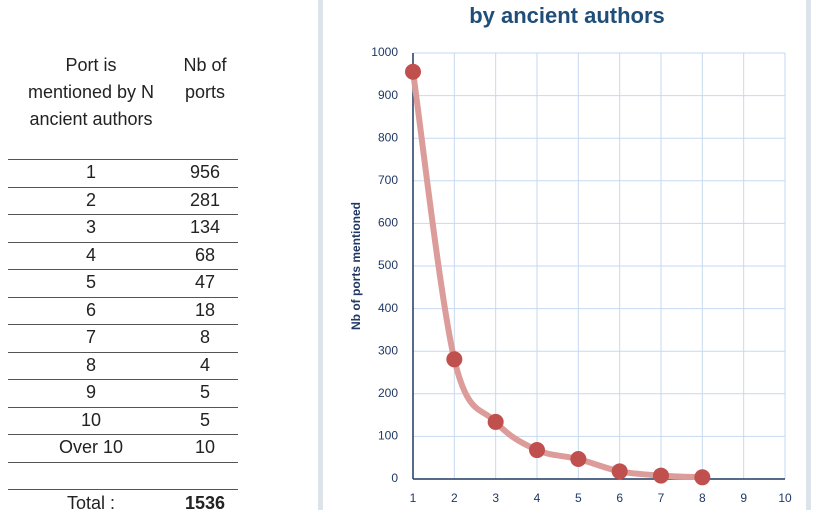 The image size is (825, 517). What do you see at coordinates (388, 265) in the screenshot?
I see `y-tick-label: 500` at bounding box center [388, 265].